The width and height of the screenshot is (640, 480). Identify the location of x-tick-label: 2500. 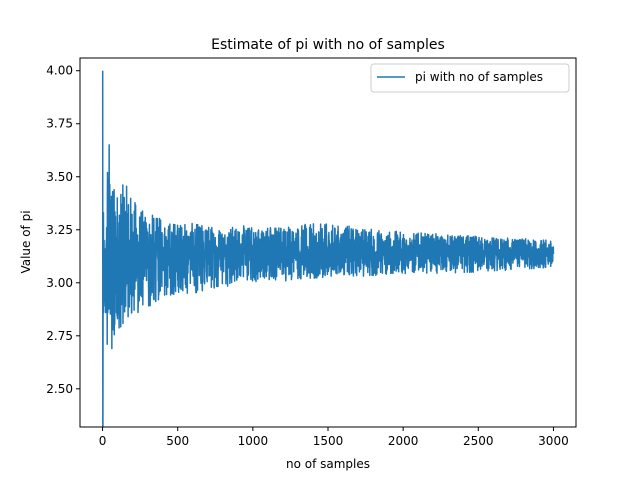
(478, 441).